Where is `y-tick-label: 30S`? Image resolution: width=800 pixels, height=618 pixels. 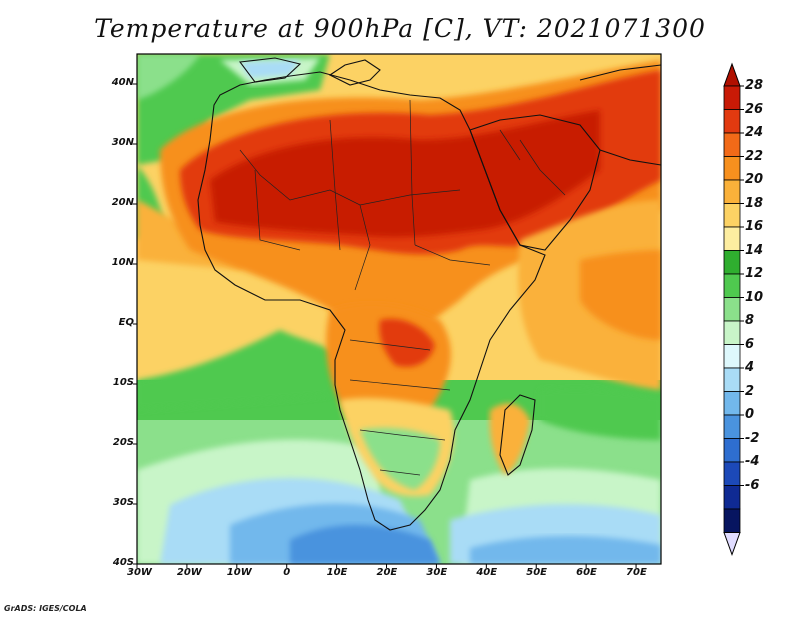 y-tick-label: 30S is located at coordinates (123, 502).